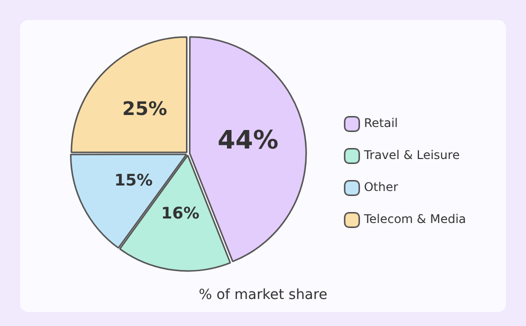  I want to click on legend-label: Travel & Leisure, so click(411, 155).